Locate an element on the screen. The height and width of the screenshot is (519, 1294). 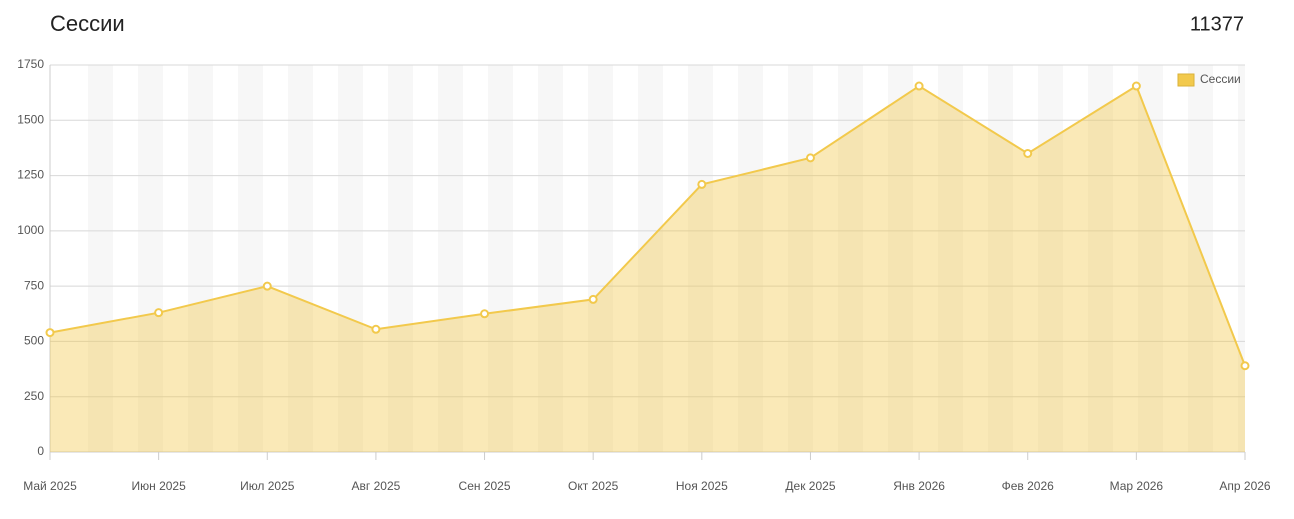
x-tick-label: Дек 2025 is located at coordinates (810, 486).